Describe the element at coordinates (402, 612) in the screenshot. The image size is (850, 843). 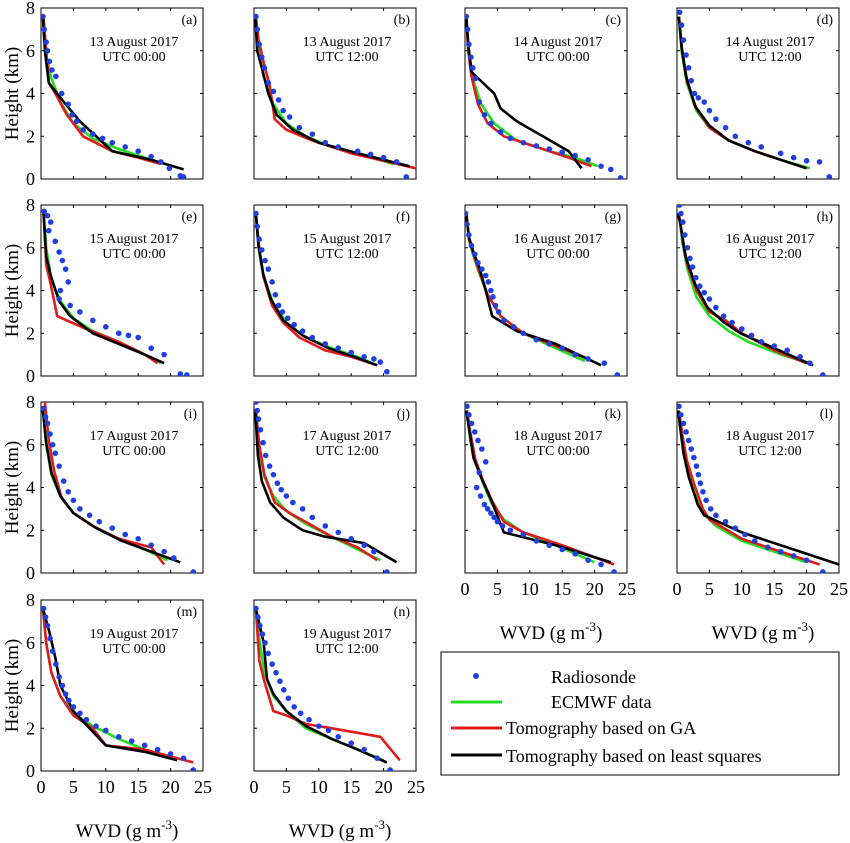
I see `panel-label: (n)` at that location.